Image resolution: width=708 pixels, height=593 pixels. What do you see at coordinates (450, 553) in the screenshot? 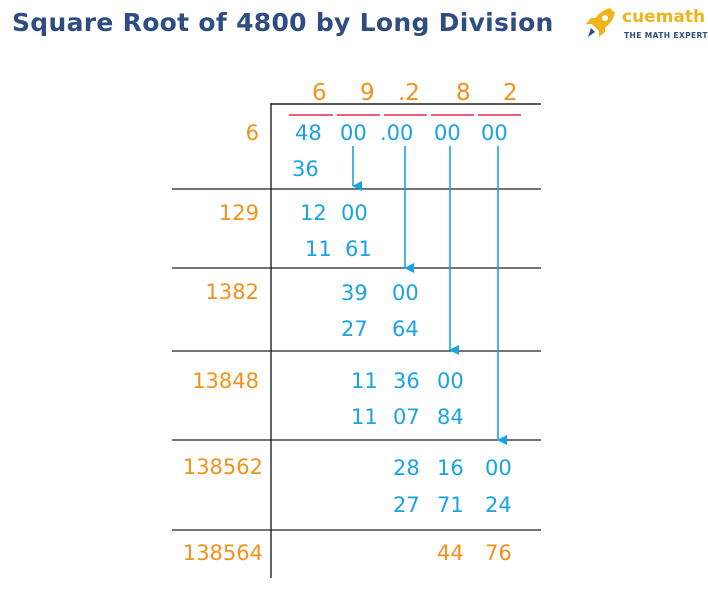
I see `remainder-value: 44` at bounding box center [450, 553].